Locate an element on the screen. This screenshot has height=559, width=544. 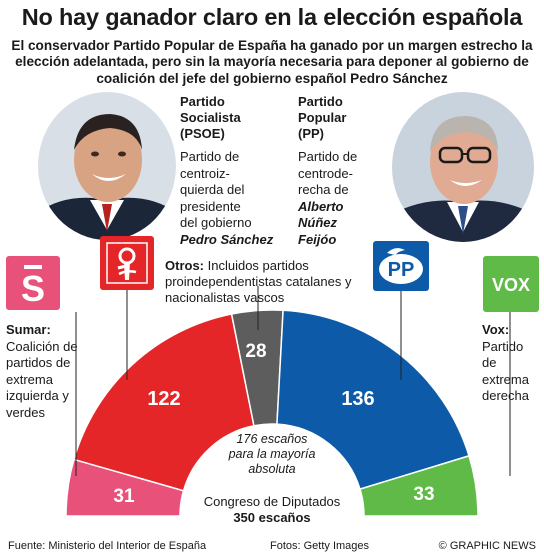
majority-note: 176 escaños para la mayoría absoluta is located at coordinates (272, 454).